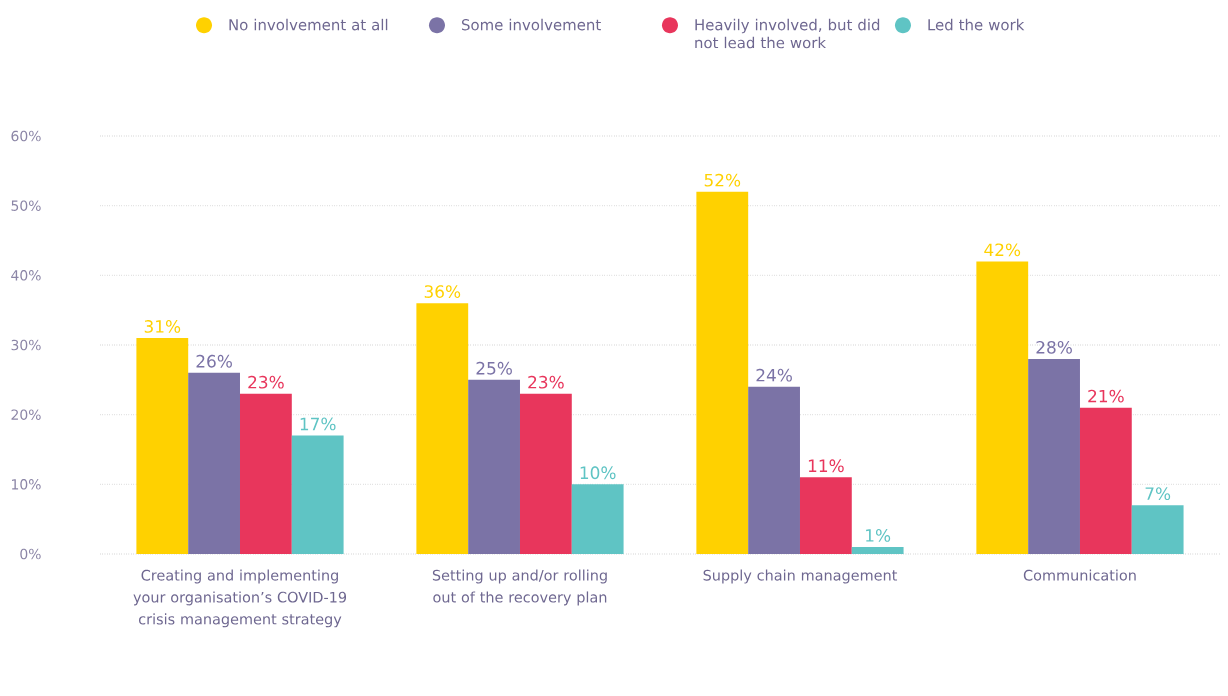  What do you see at coordinates (214, 361) in the screenshot?
I see `data-label: 26%` at bounding box center [214, 361].